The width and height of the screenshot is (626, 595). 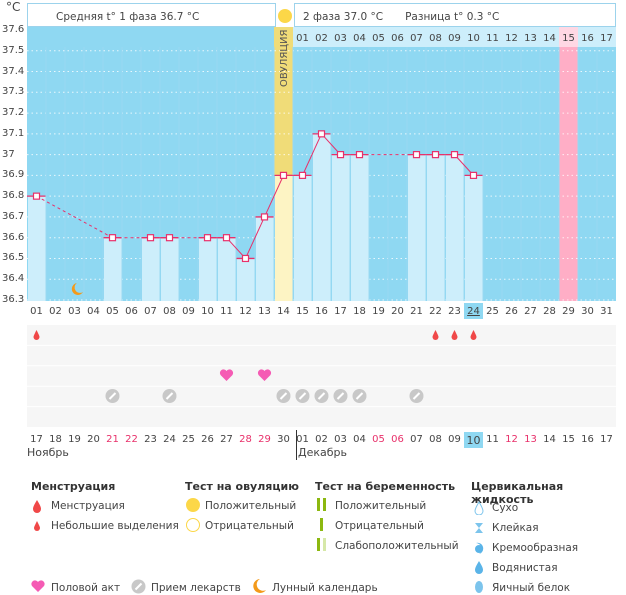 What do you see at coordinates (340, 439) in the screenshot?
I see `calendar-date: 03` at bounding box center [340, 439].